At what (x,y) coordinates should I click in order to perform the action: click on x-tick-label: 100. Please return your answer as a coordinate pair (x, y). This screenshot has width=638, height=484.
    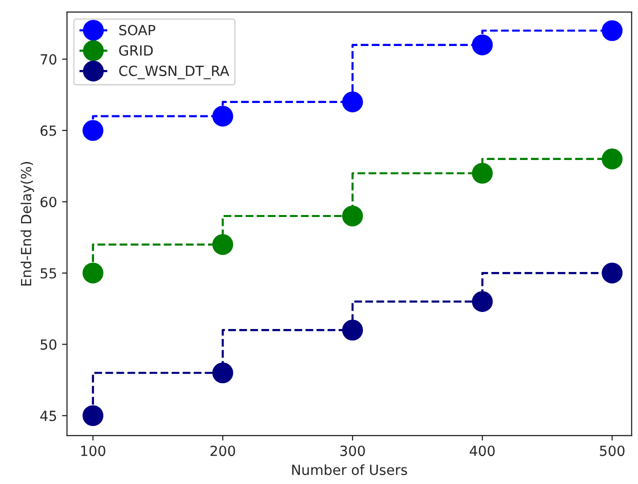
    Looking at the image, I should click on (93, 451).